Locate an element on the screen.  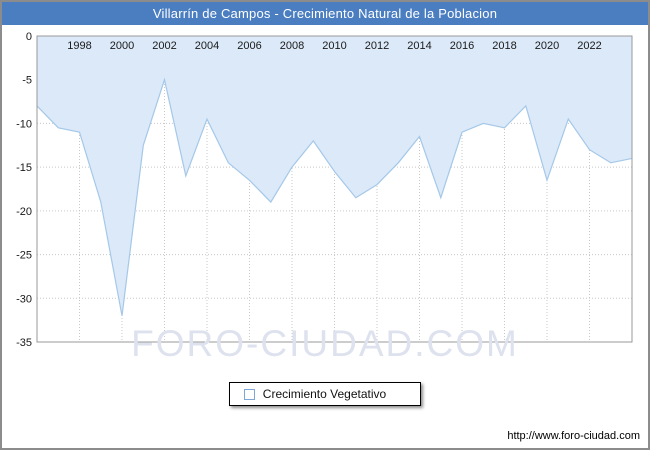
svg-text: 2014 is located at coordinates (419, 46).